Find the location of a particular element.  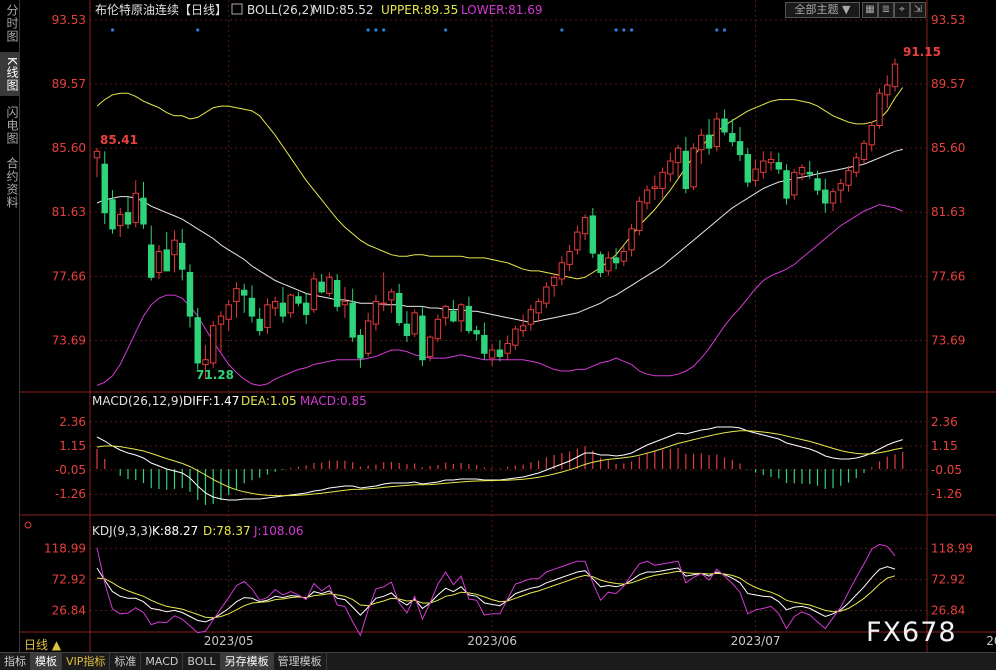

price-tick-label-right: 77.66 is located at coordinates (948, 276).